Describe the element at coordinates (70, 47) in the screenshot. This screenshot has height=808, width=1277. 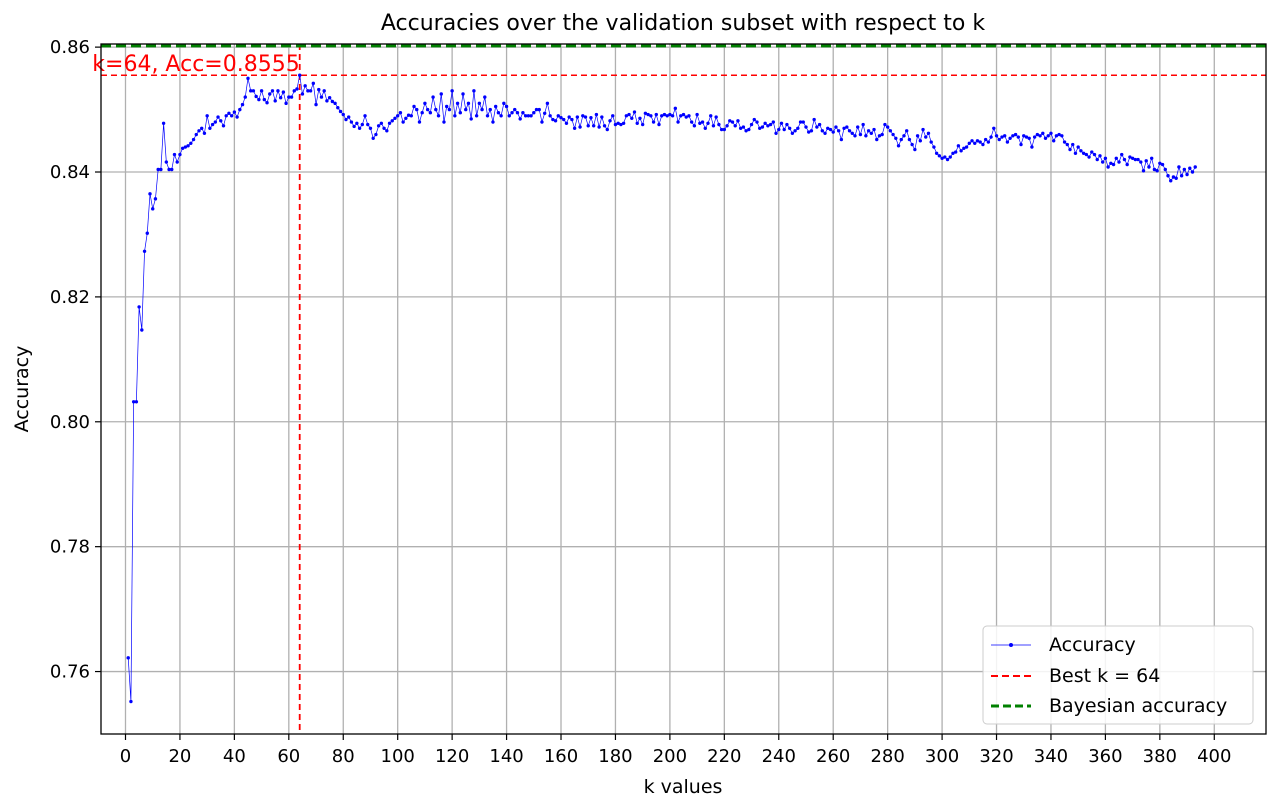
I see `y-tick-label: 0.86` at that location.